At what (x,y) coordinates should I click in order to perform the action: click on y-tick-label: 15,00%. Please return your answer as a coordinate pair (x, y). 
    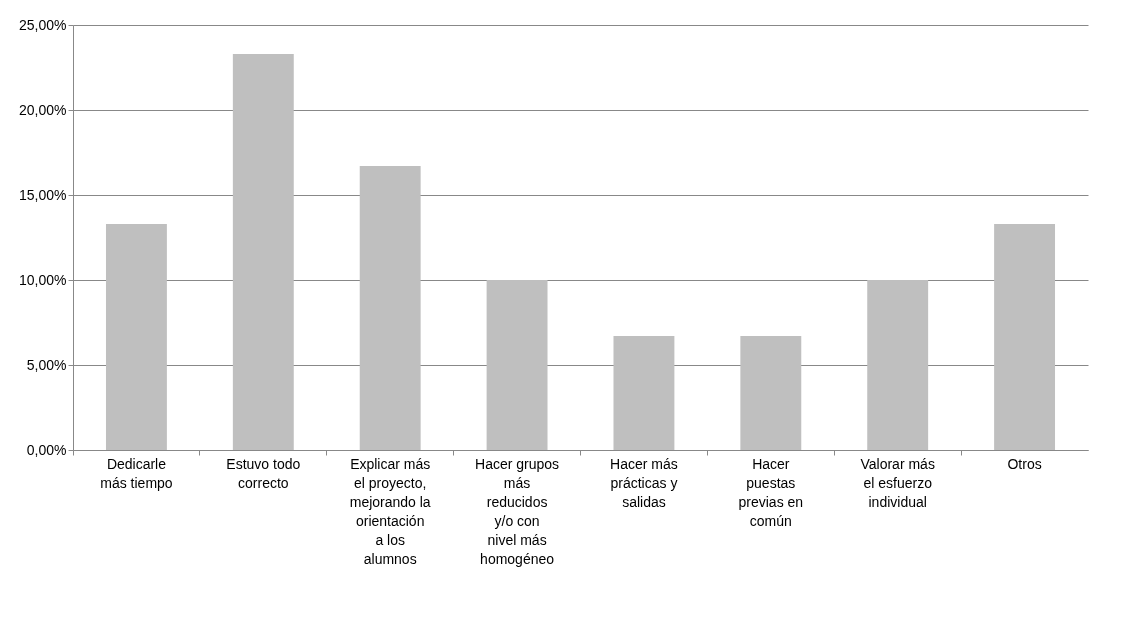
    Looking at the image, I should click on (43, 194).